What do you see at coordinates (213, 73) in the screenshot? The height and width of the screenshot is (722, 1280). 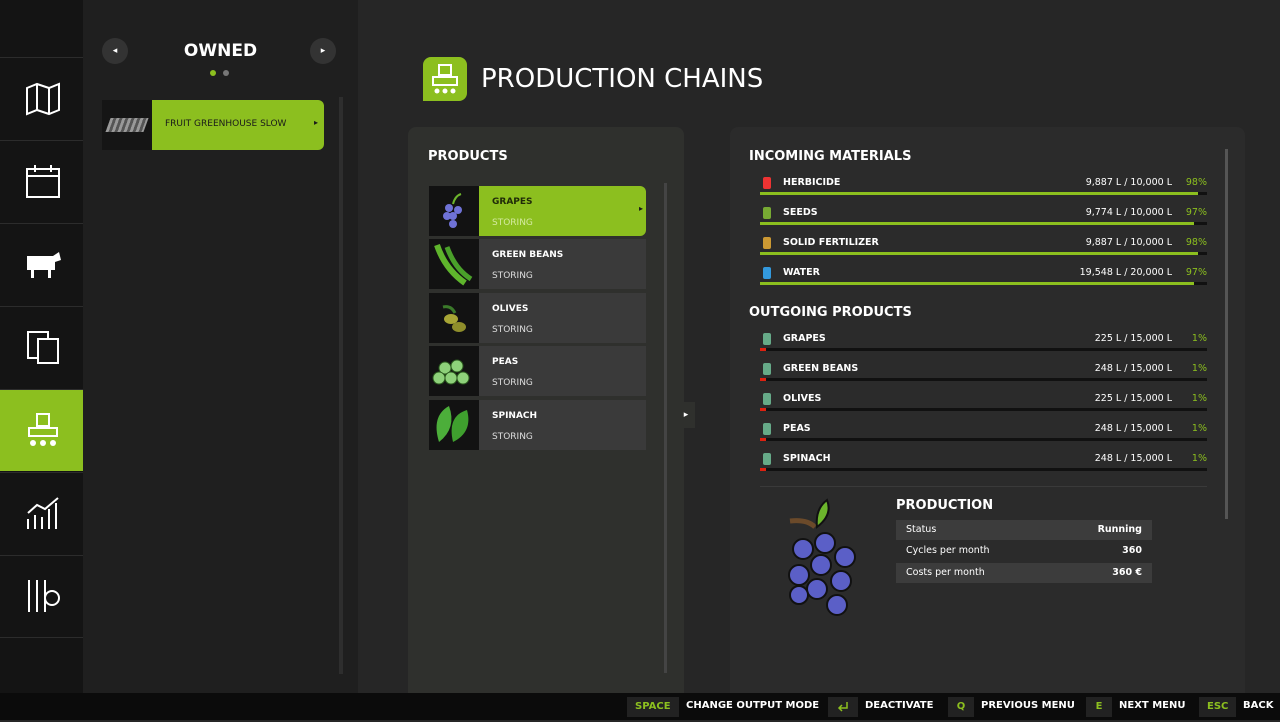 I see `page-dot` at bounding box center [213, 73].